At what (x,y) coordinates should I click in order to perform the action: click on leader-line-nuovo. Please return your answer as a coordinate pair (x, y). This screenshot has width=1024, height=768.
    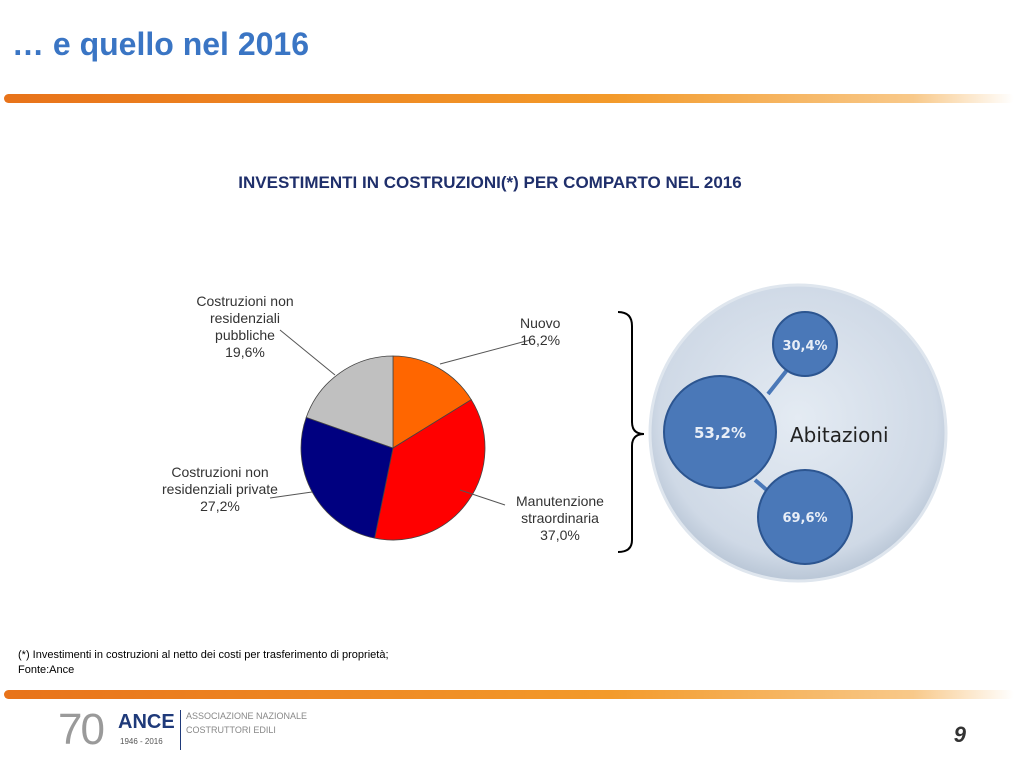
    Looking at the image, I should click on (485, 352).